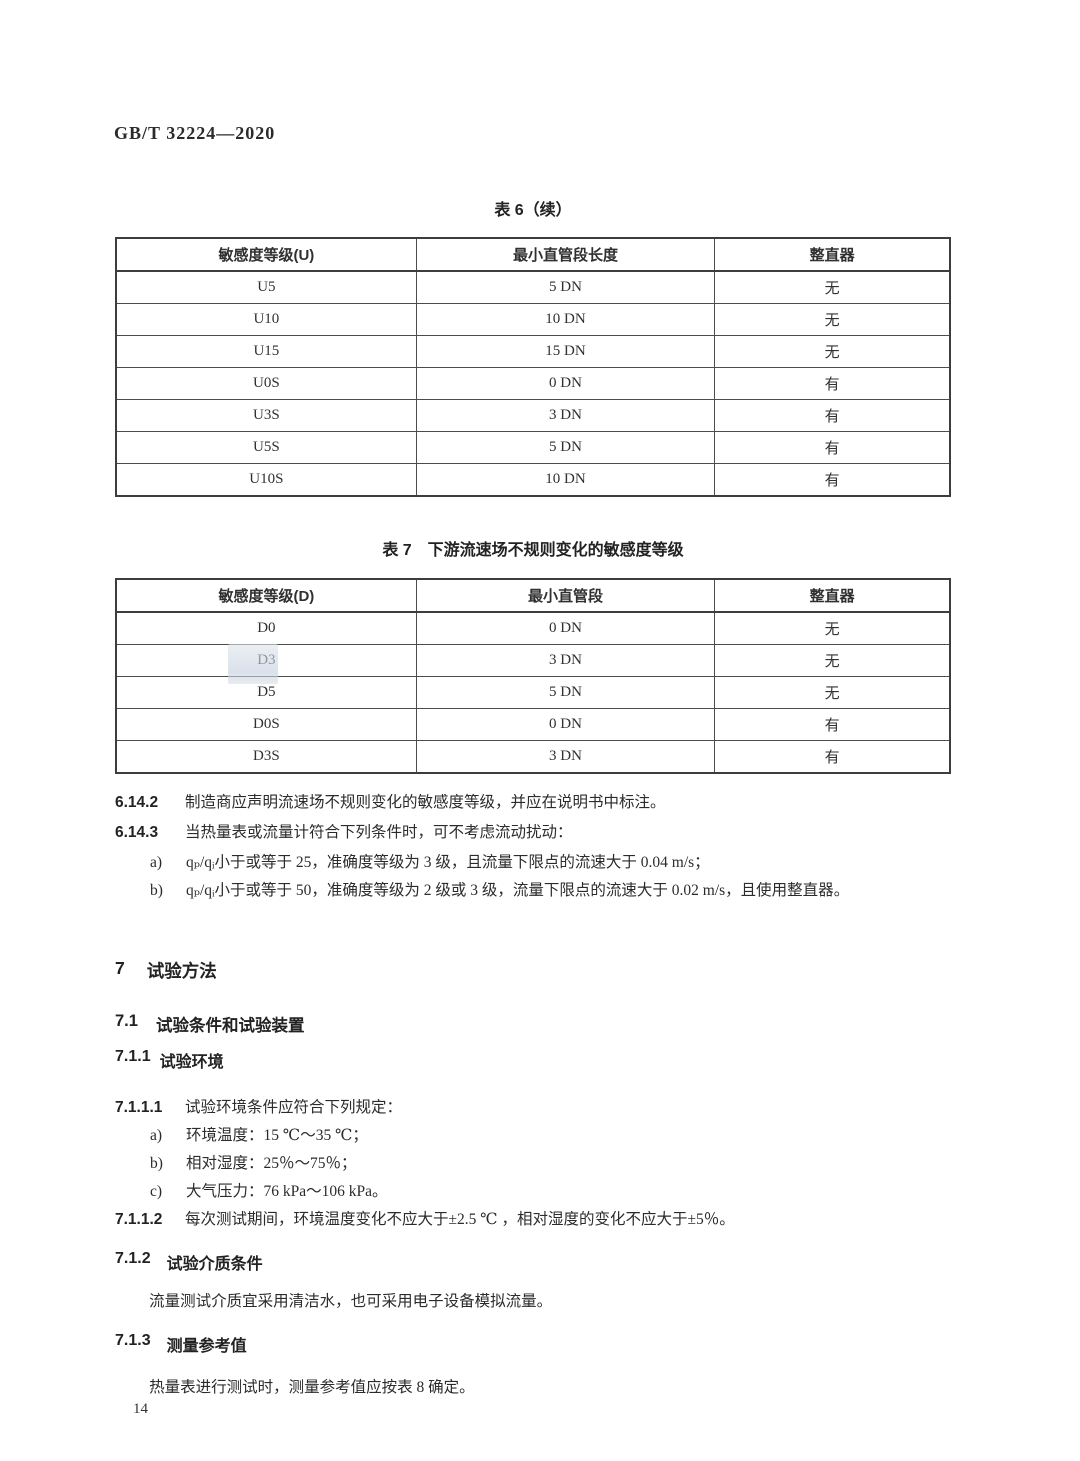 Image resolution: width=1080 pixels, height=1461 pixels. What do you see at coordinates (266, 724) in the screenshot?
I see `table-cell: D0S` at bounding box center [266, 724].